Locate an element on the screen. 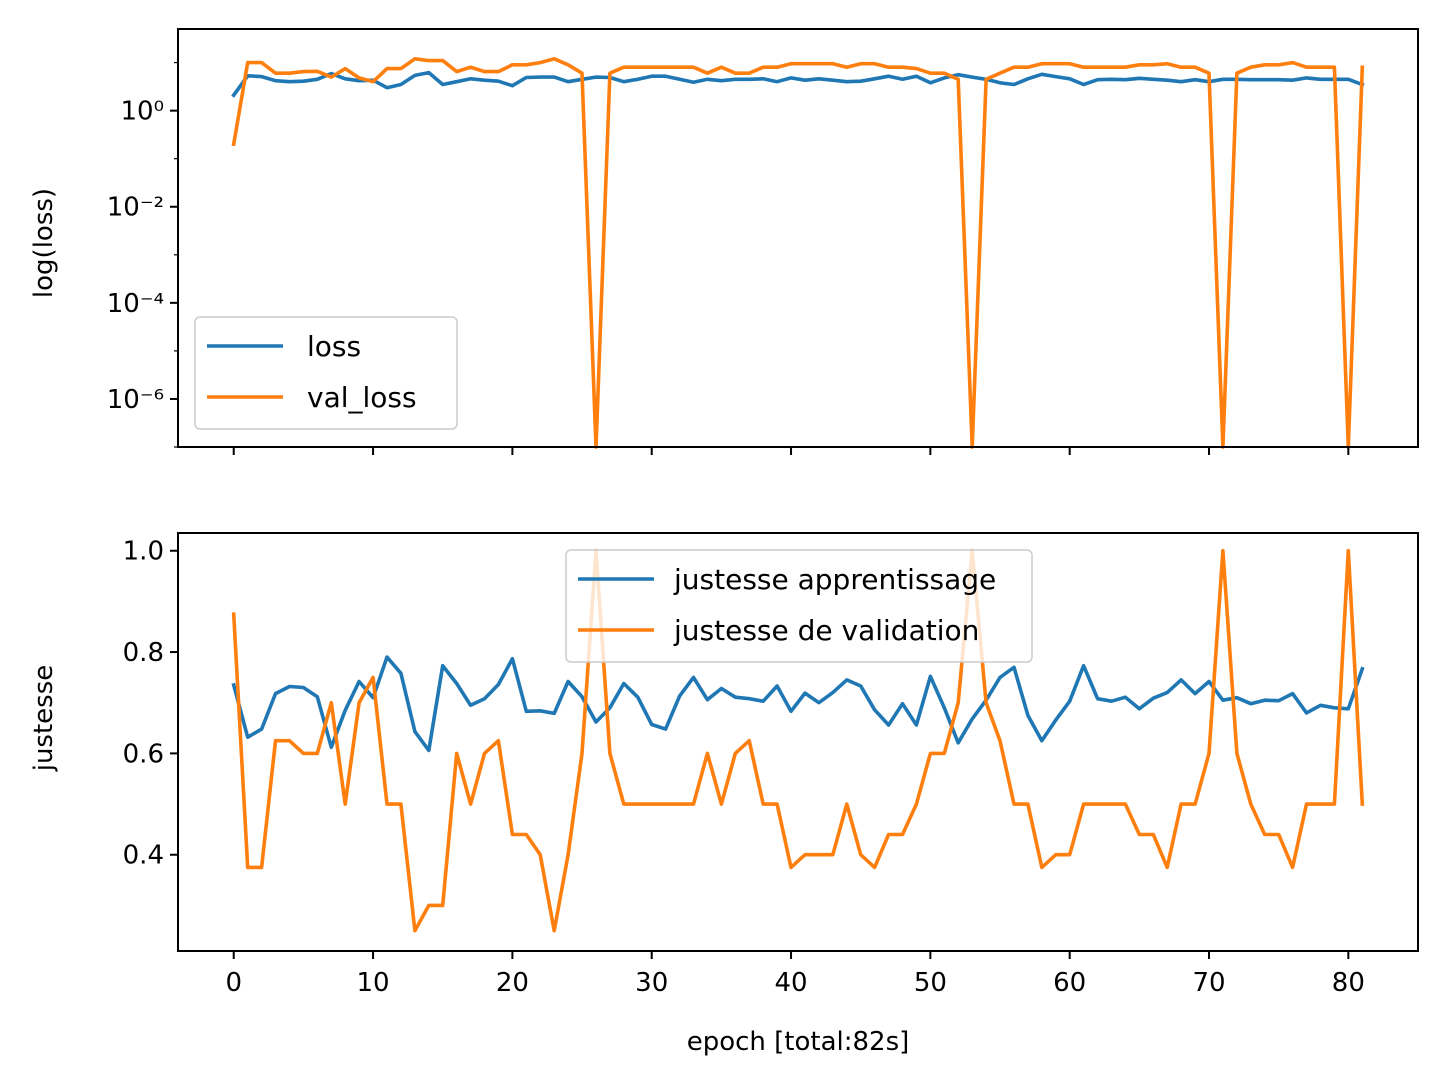  accuracy-x-tick-label: 80 is located at coordinates (1348, 983).